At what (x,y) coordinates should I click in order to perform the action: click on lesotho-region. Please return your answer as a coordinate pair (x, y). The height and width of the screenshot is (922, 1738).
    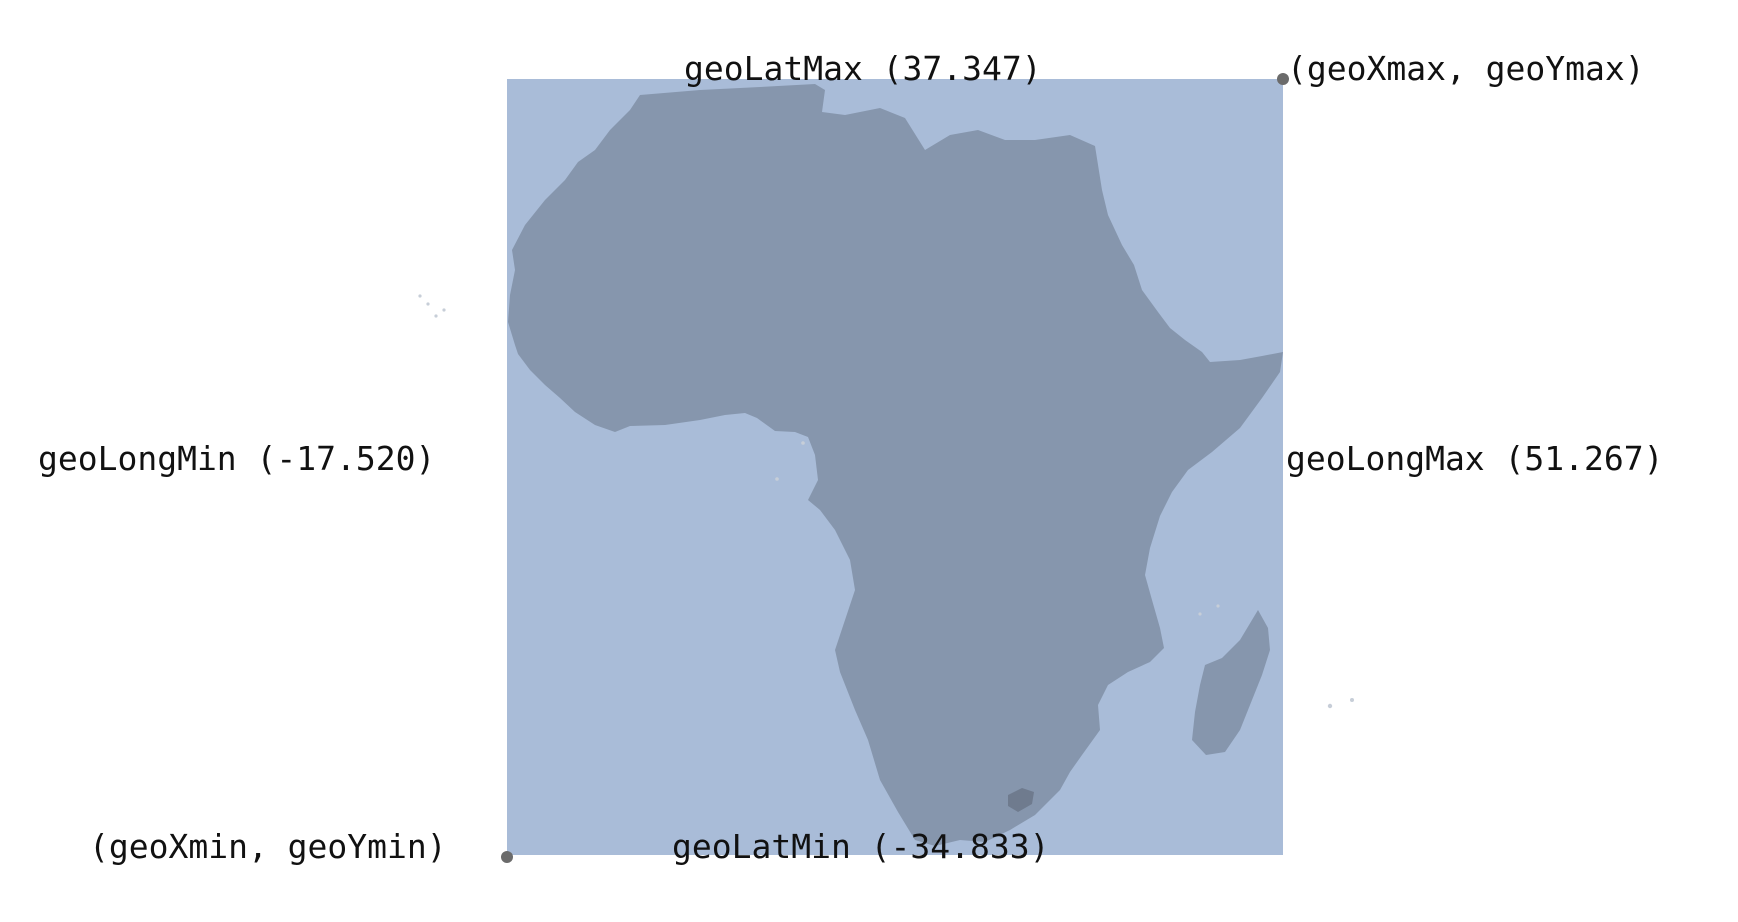
    Looking at the image, I should click on (1021, 800).